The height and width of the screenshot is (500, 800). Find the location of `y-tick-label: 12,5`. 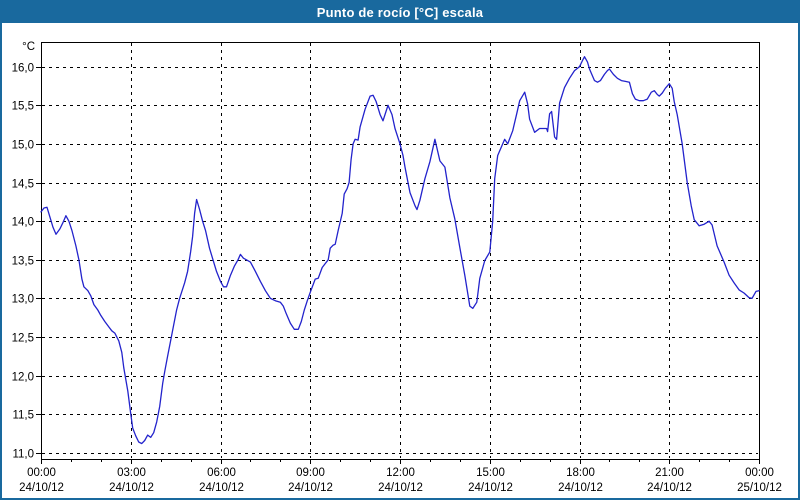

y-tick-label: 12,5 is located at coordinates (23, 339).